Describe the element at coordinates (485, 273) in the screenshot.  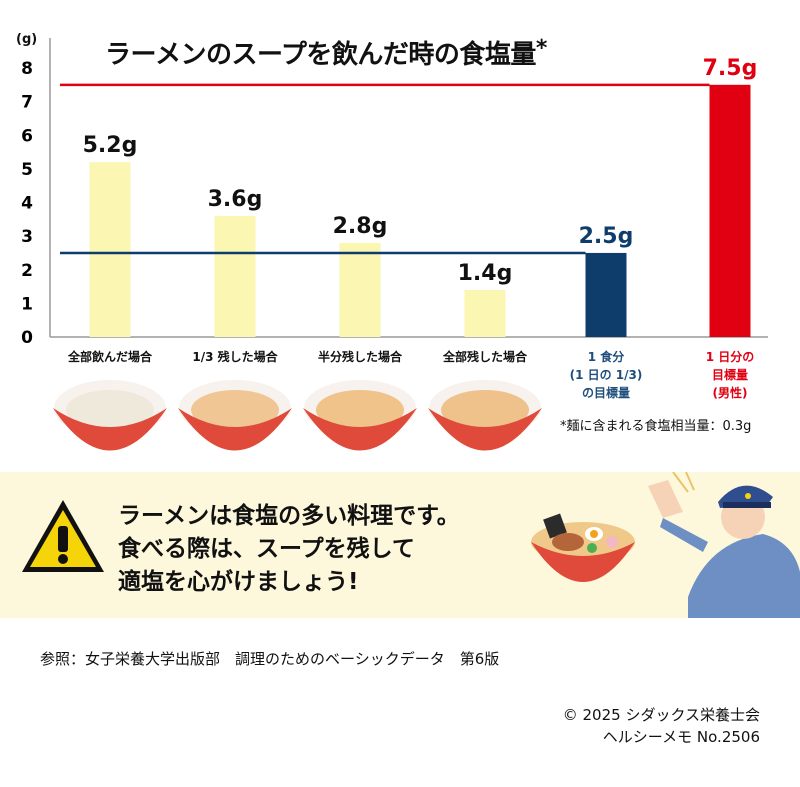
I see `bar-value-label: 1.4g` at that location.